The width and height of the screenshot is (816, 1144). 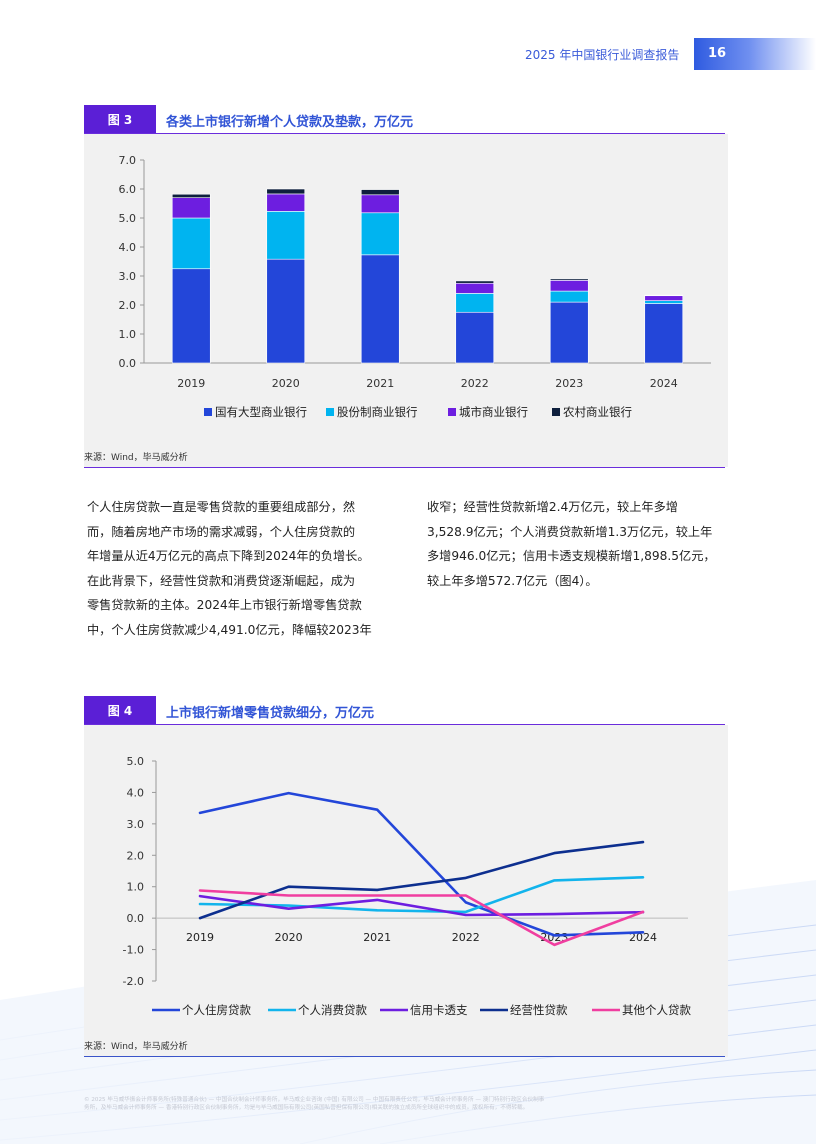 I want to click on figure4-title: 上市银行新增零售贷款细分，万亿元, so click(x=270, y=713).